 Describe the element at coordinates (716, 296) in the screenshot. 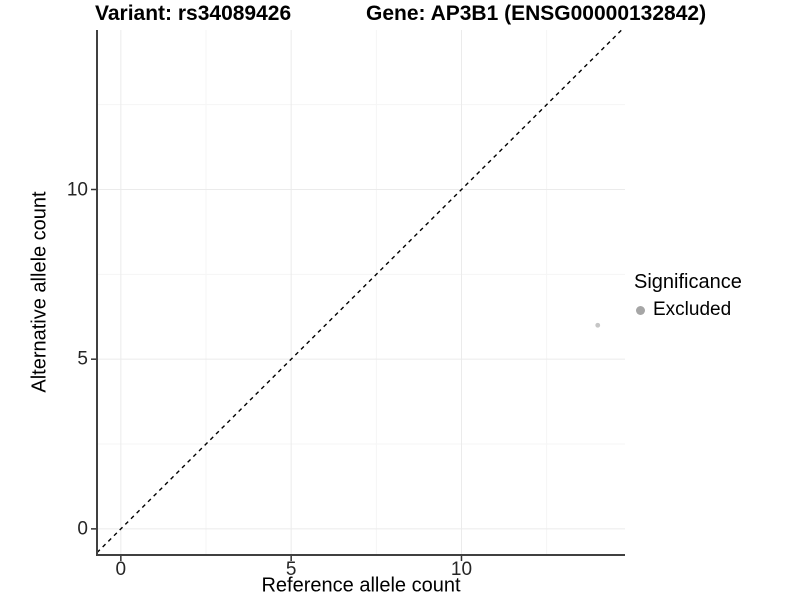

I see `legend: Significance Excluded` at that location.